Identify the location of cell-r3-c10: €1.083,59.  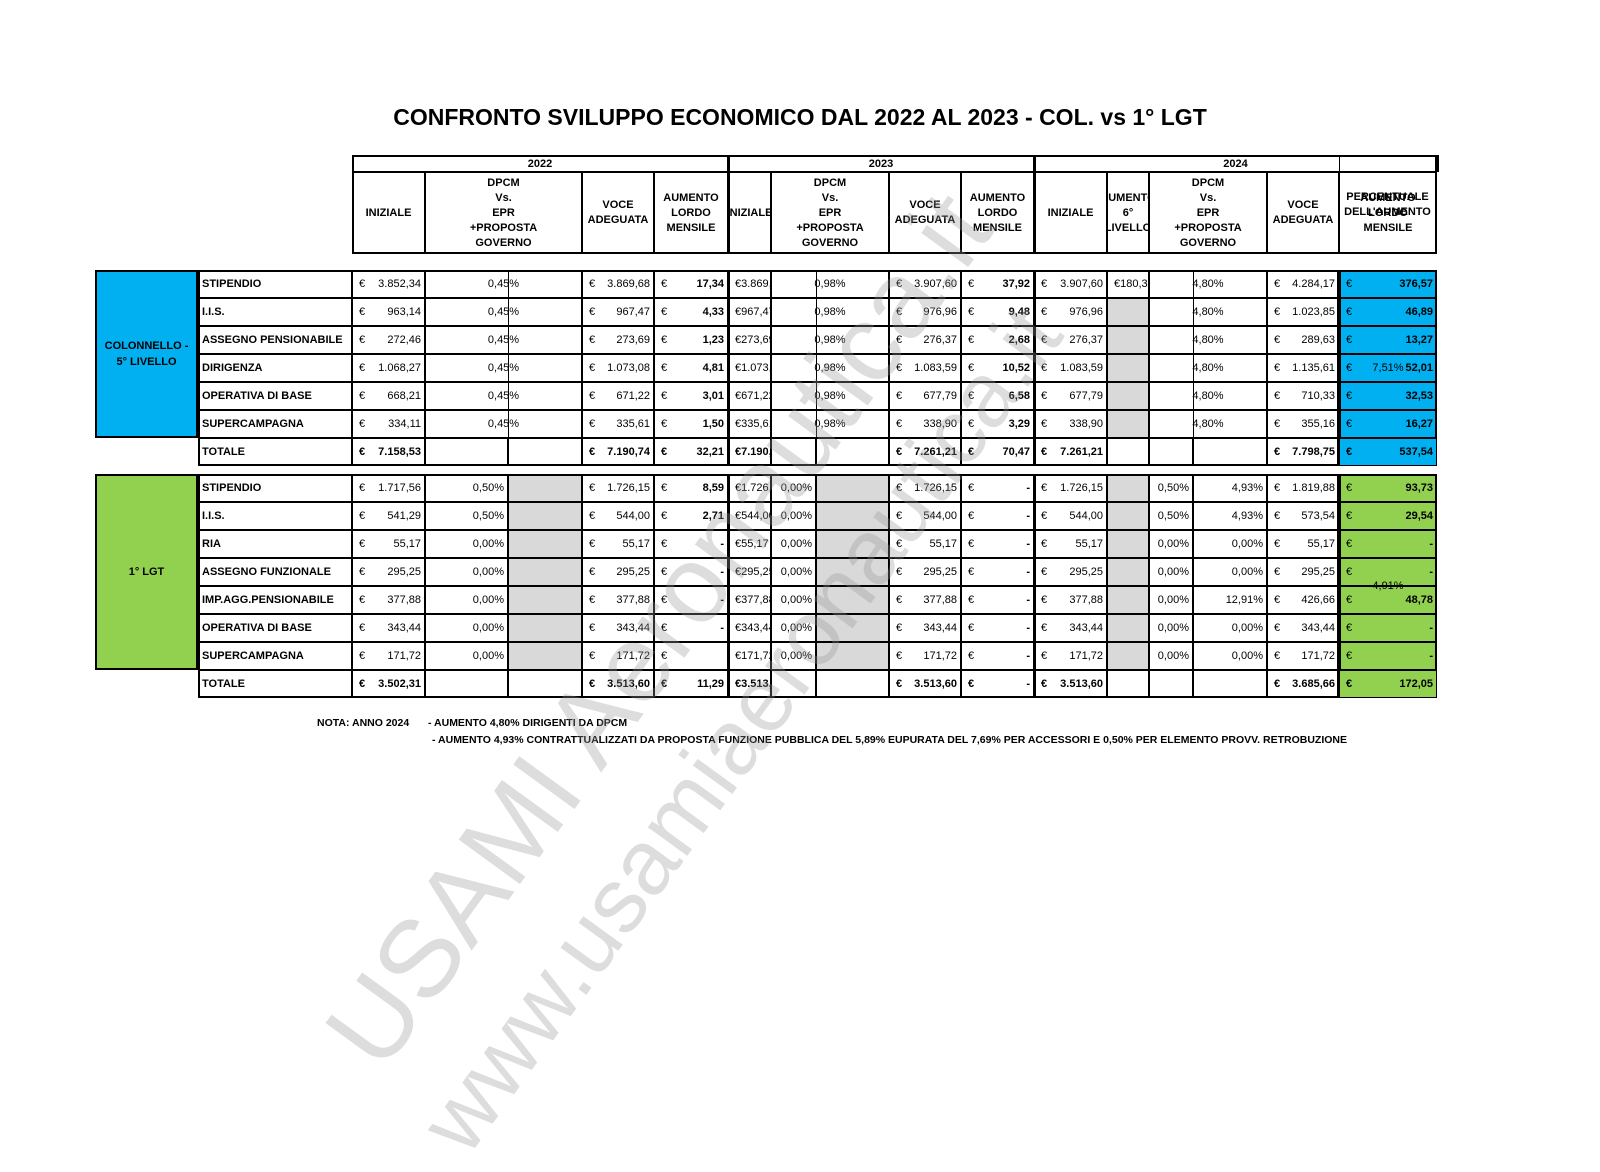
(1070, 368).